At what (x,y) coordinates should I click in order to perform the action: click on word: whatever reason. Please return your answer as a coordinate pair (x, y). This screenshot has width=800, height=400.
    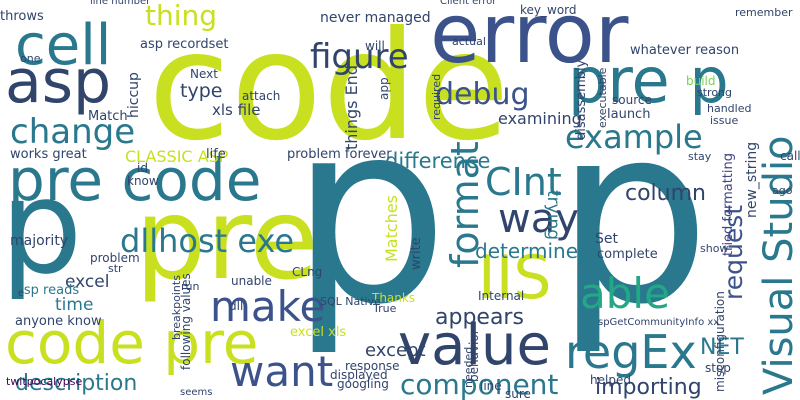
    Looking at the image, I should click on (684, 50).